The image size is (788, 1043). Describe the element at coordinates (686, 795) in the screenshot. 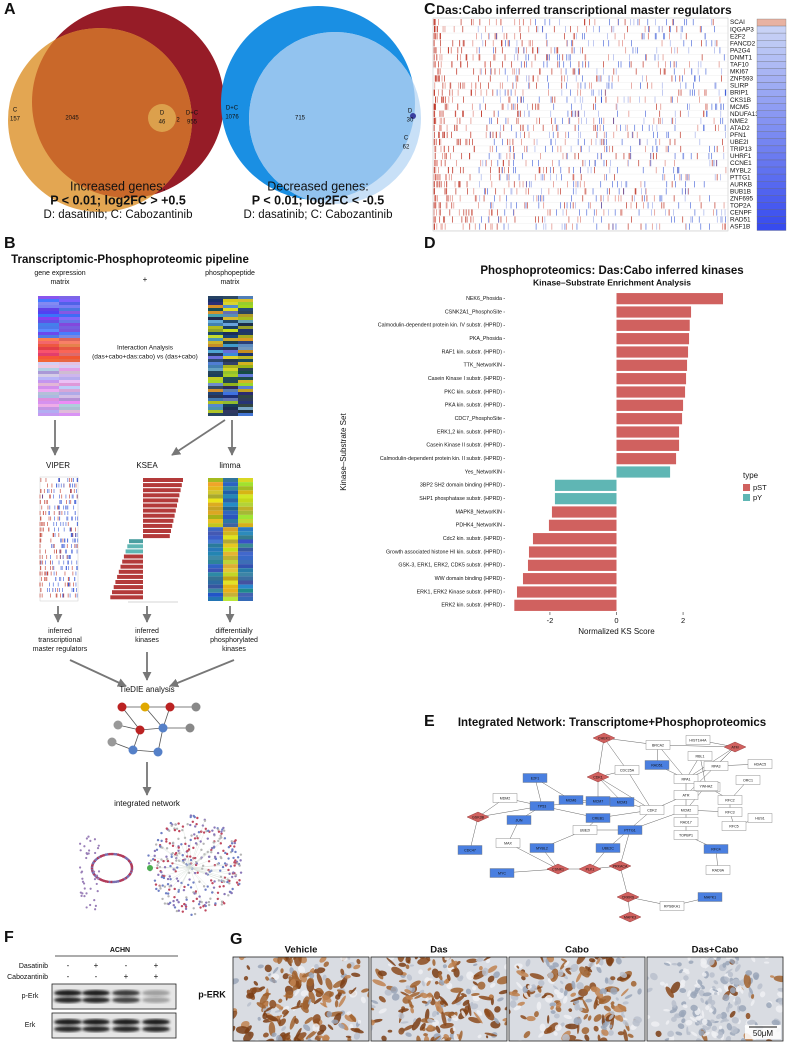

I see `node-label: ATR` at that location.